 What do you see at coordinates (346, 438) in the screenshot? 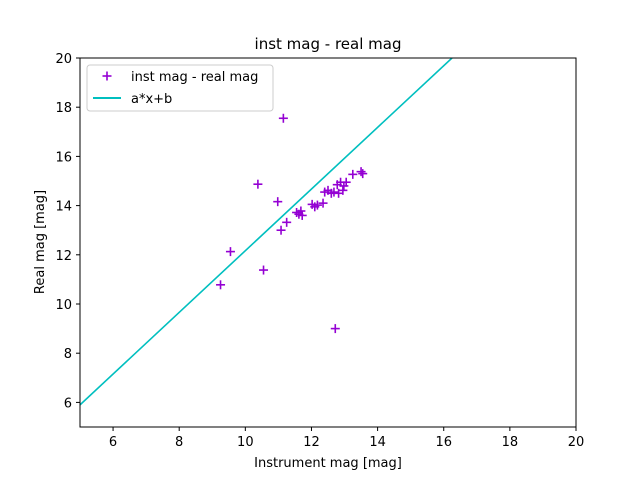
I see `x-axis-ticks: 6 8 10 12 14 16 18 20` at bounding box center [346, 438].